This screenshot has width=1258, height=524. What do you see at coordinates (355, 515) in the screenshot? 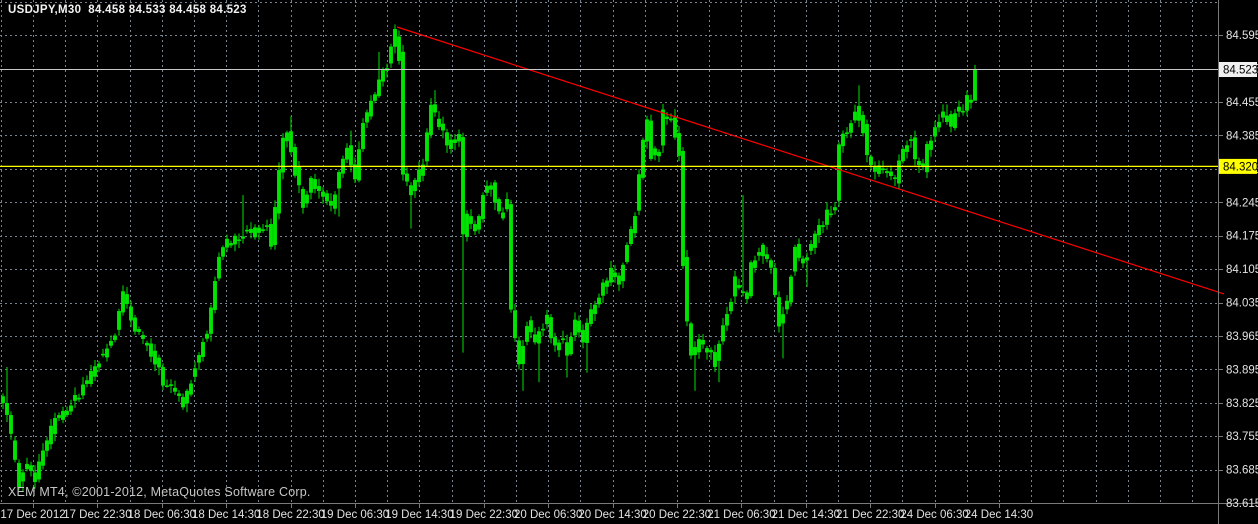
I see `svg-text: 19 Dec 06:30` at bounding box center [355, 515].